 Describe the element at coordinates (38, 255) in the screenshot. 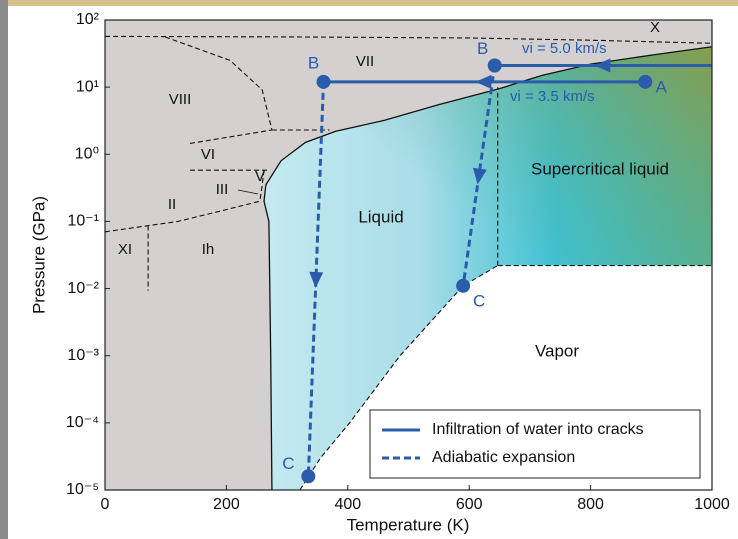

I see `y-axis-label: Pressure (GPa)` at that location.